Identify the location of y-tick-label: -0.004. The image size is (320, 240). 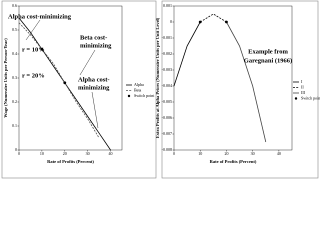
(167, 85).